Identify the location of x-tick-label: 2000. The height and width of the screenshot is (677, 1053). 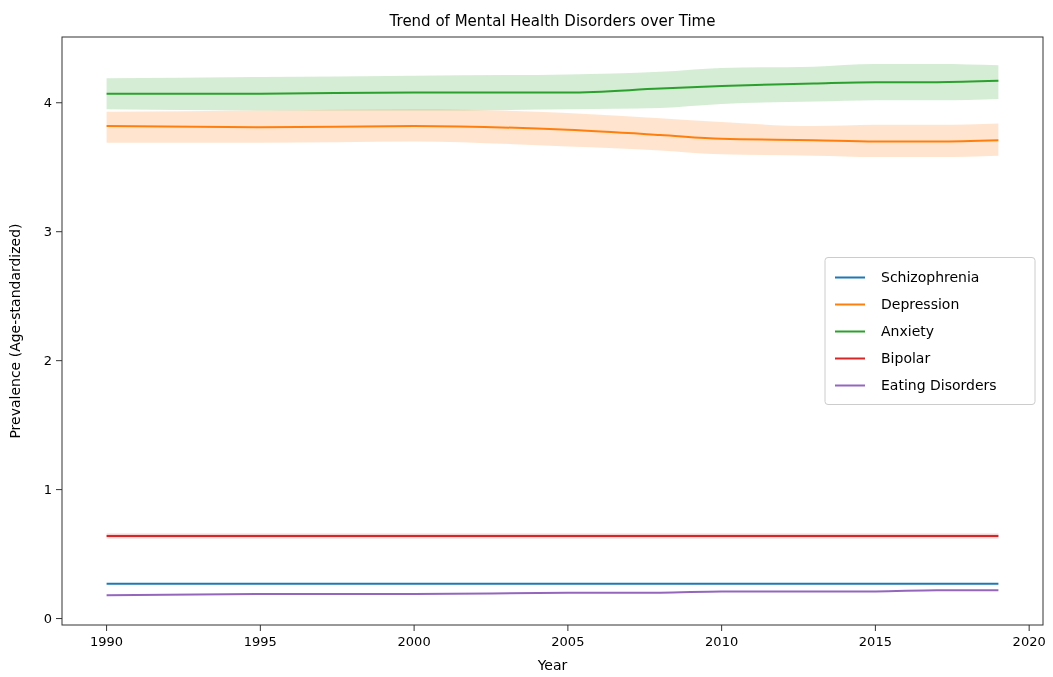
(414, 641).